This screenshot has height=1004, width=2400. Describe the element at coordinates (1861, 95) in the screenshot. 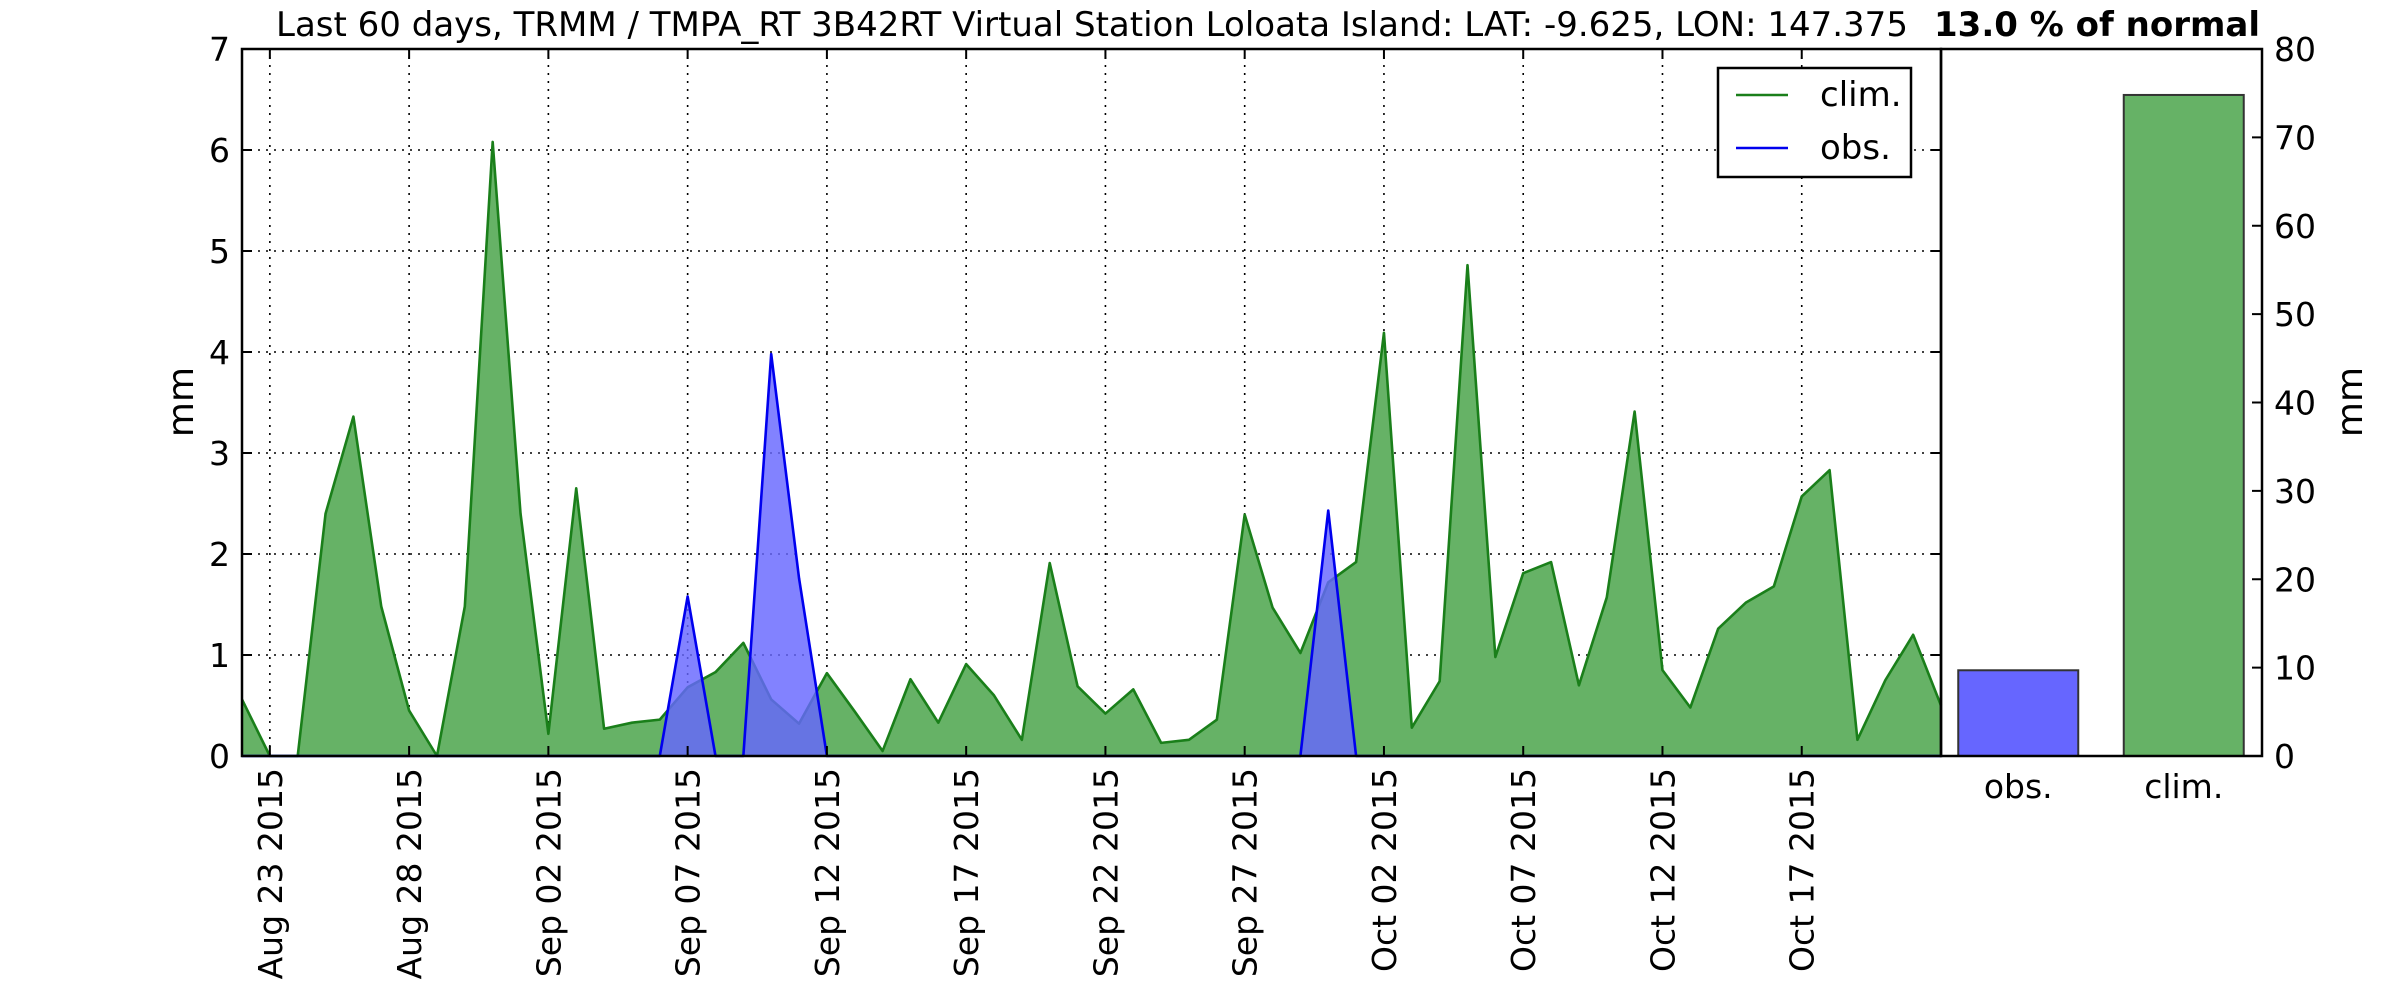

I see `legend-clim-label: clim.` at that location.